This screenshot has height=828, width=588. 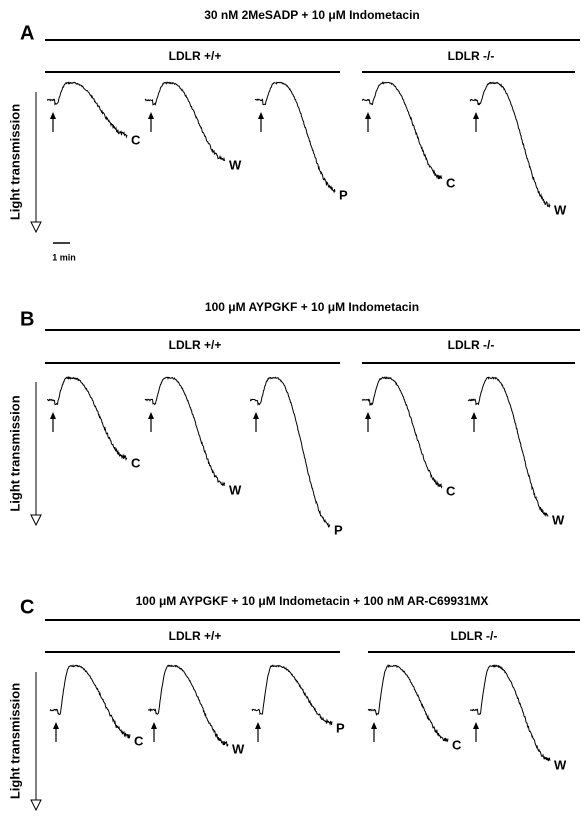 What do you see at coordinates (27, 319) in the screenshot?
I see `panel-label: B` at bounding box center [27, 319].